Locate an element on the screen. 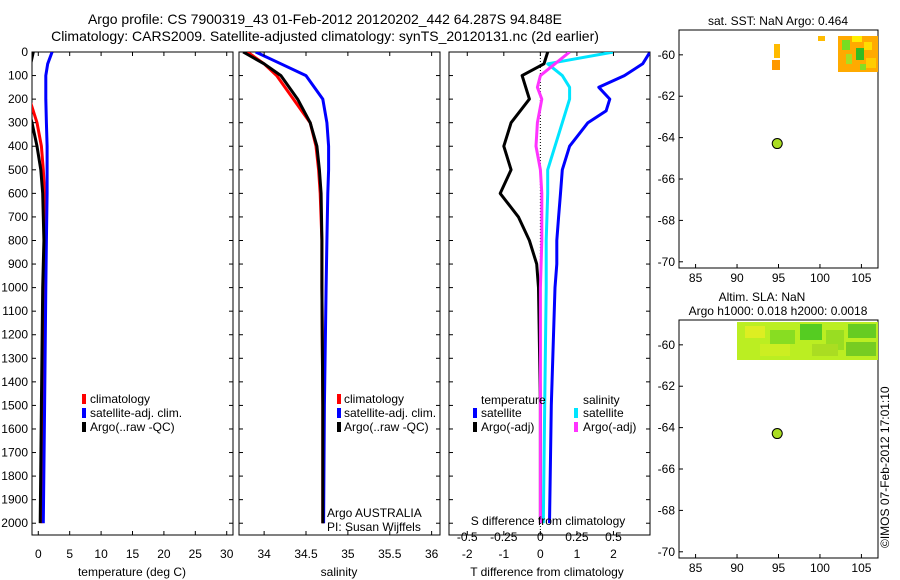  x-tick-label: 30 is located at coordinates (227, 554).